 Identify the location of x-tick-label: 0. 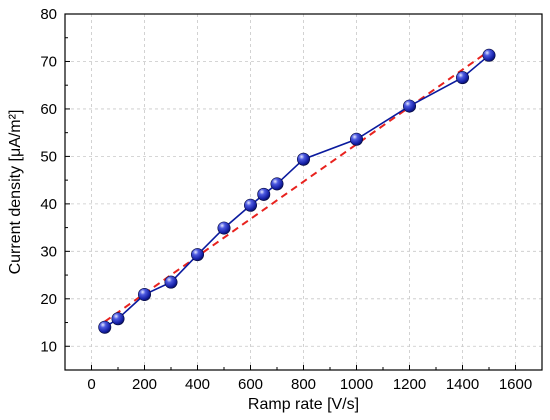
(91, 384).